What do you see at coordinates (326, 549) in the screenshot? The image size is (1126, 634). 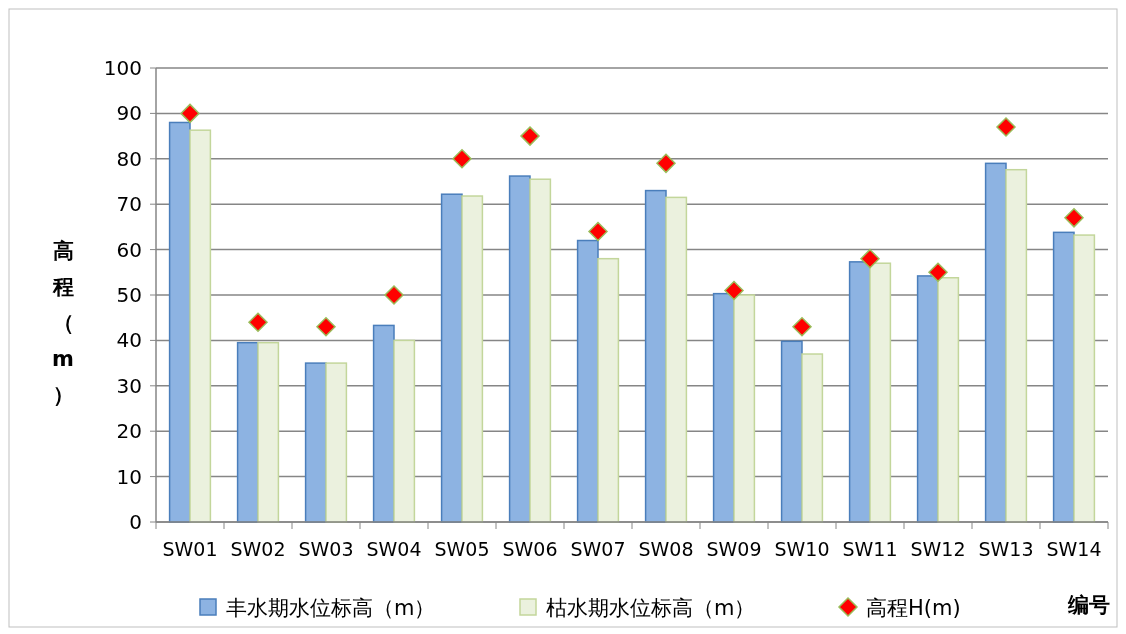 I see `x-tick-label: SW03` at bounding box center [326, 549].